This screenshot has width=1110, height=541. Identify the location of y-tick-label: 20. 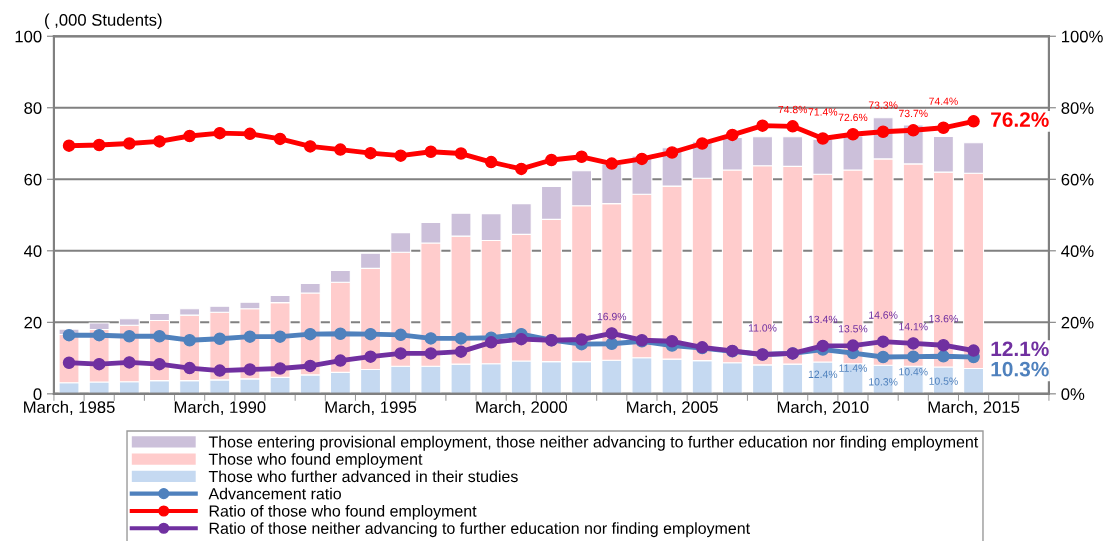
(33, 322).